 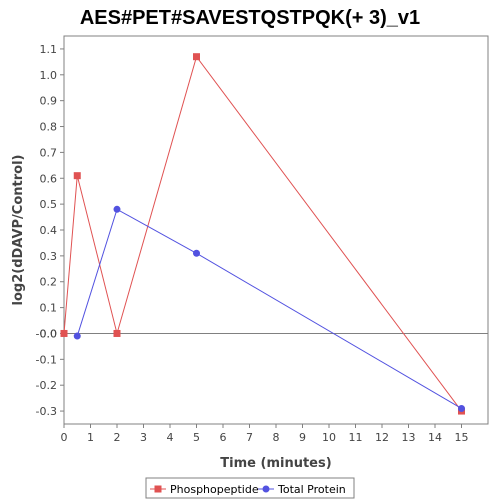 I want to click on x-tick-label: 4, so click(x=170, y=437).